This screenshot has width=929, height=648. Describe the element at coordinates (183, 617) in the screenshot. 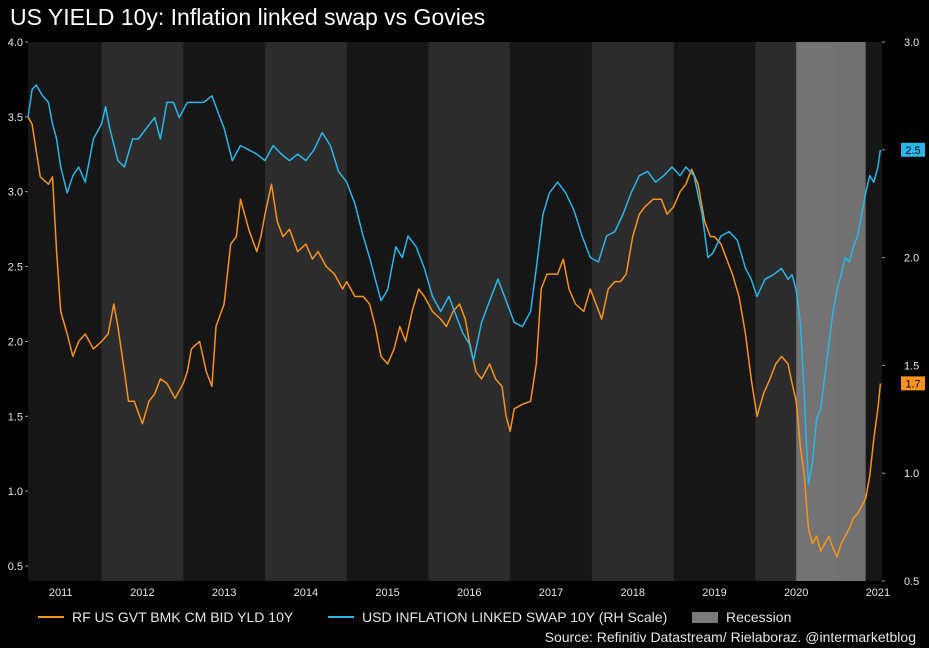

I see `legend-label-govt: RF US GVT BMK CM BID YLD 10Y` at that location.